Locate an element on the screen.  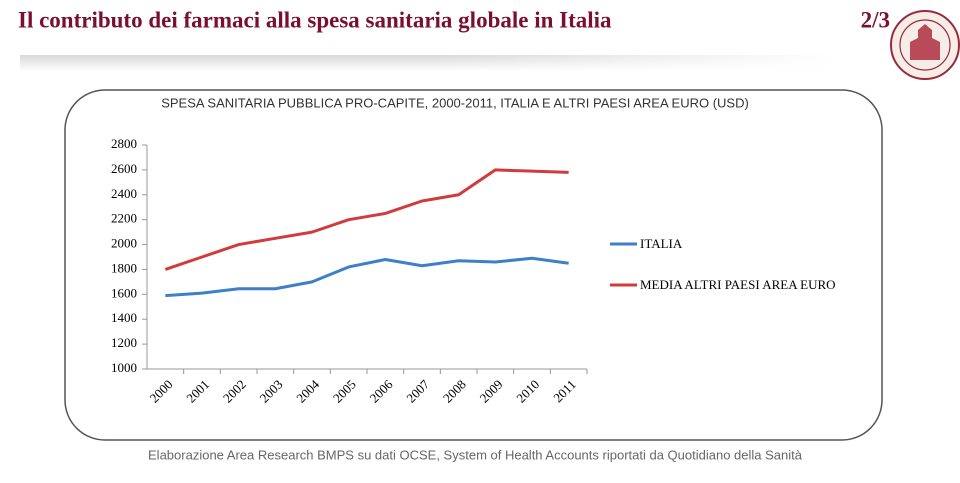
y-tick-label: 1000 is located at coordinates (124, 367).